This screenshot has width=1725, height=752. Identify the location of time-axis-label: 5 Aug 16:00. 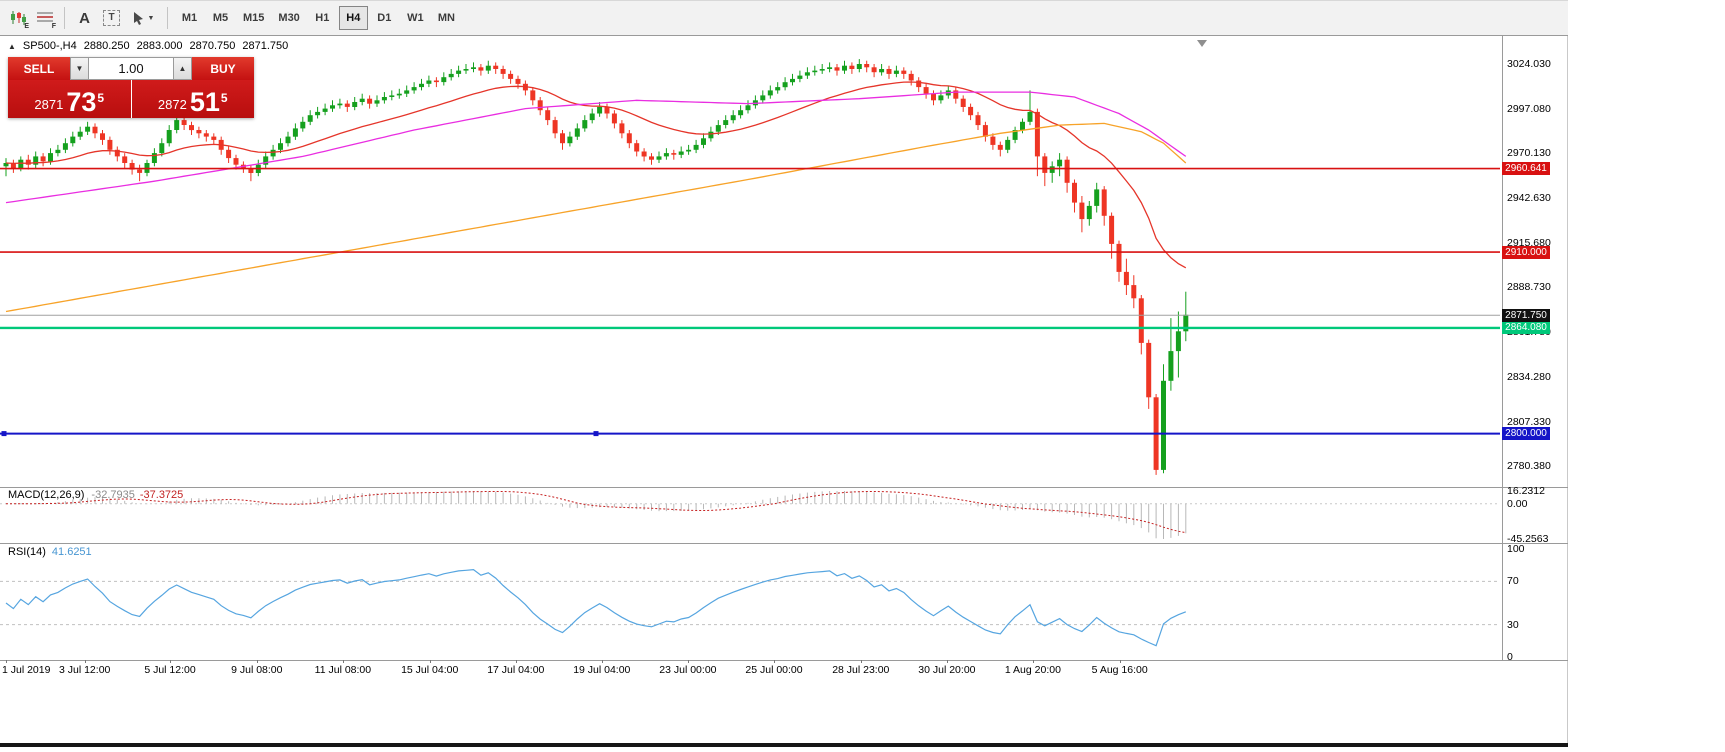
(1119, 670).